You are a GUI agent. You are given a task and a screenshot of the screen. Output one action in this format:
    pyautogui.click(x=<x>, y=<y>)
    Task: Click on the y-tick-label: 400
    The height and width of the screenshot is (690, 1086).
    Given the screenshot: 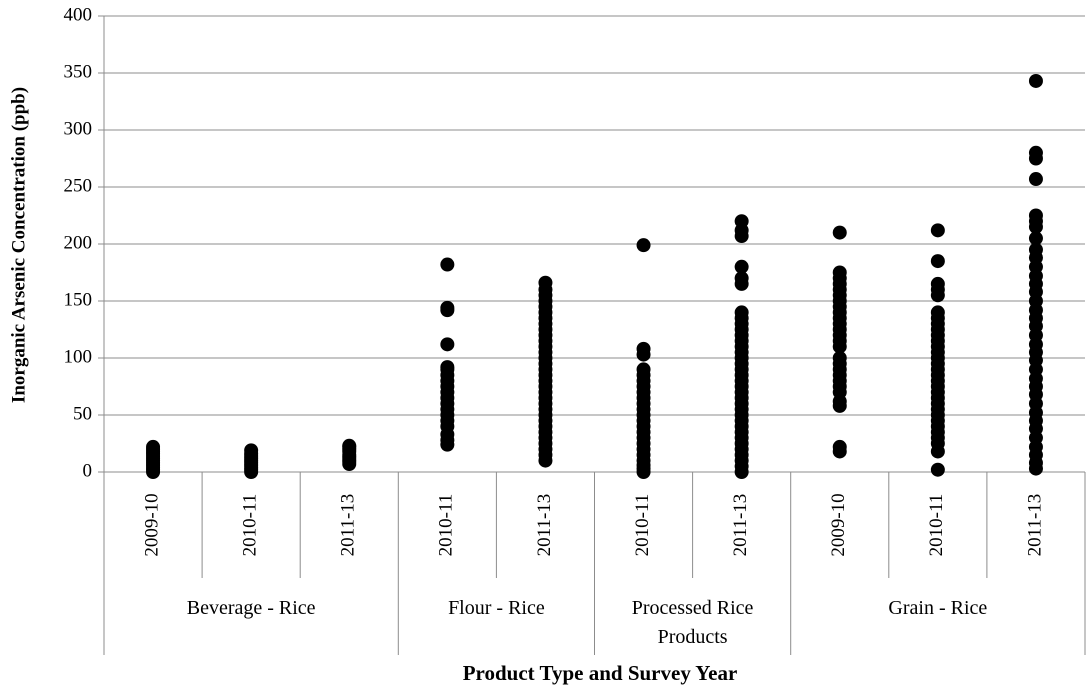 What is the action you would take?
    pyautogui.click(x=78, y=14)
    